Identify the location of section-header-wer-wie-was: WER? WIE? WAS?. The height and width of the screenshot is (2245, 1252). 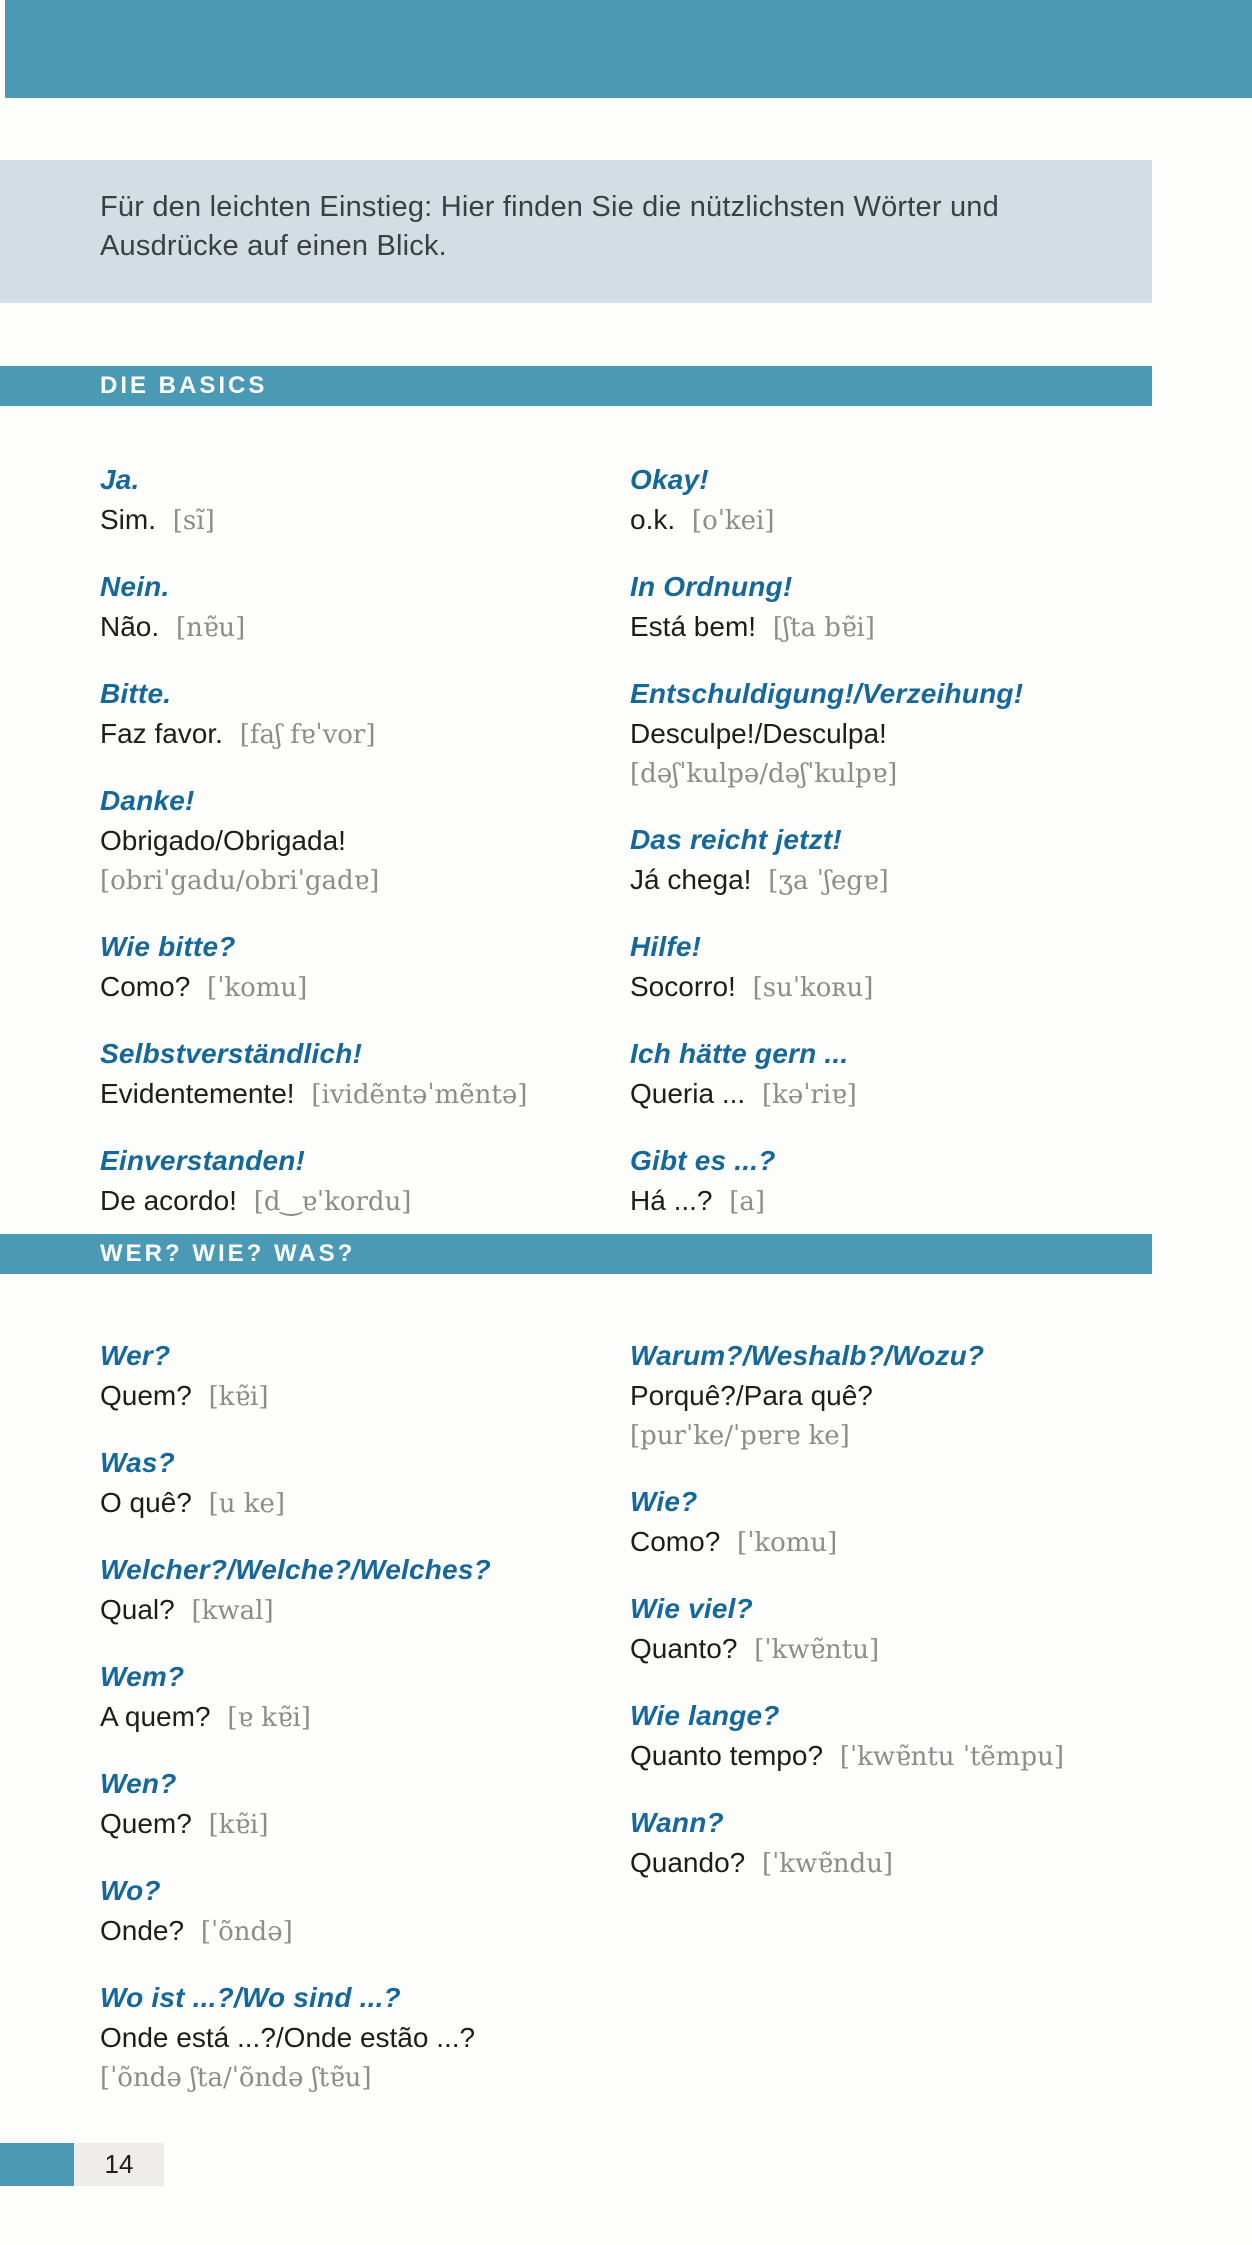
(576, 1254).